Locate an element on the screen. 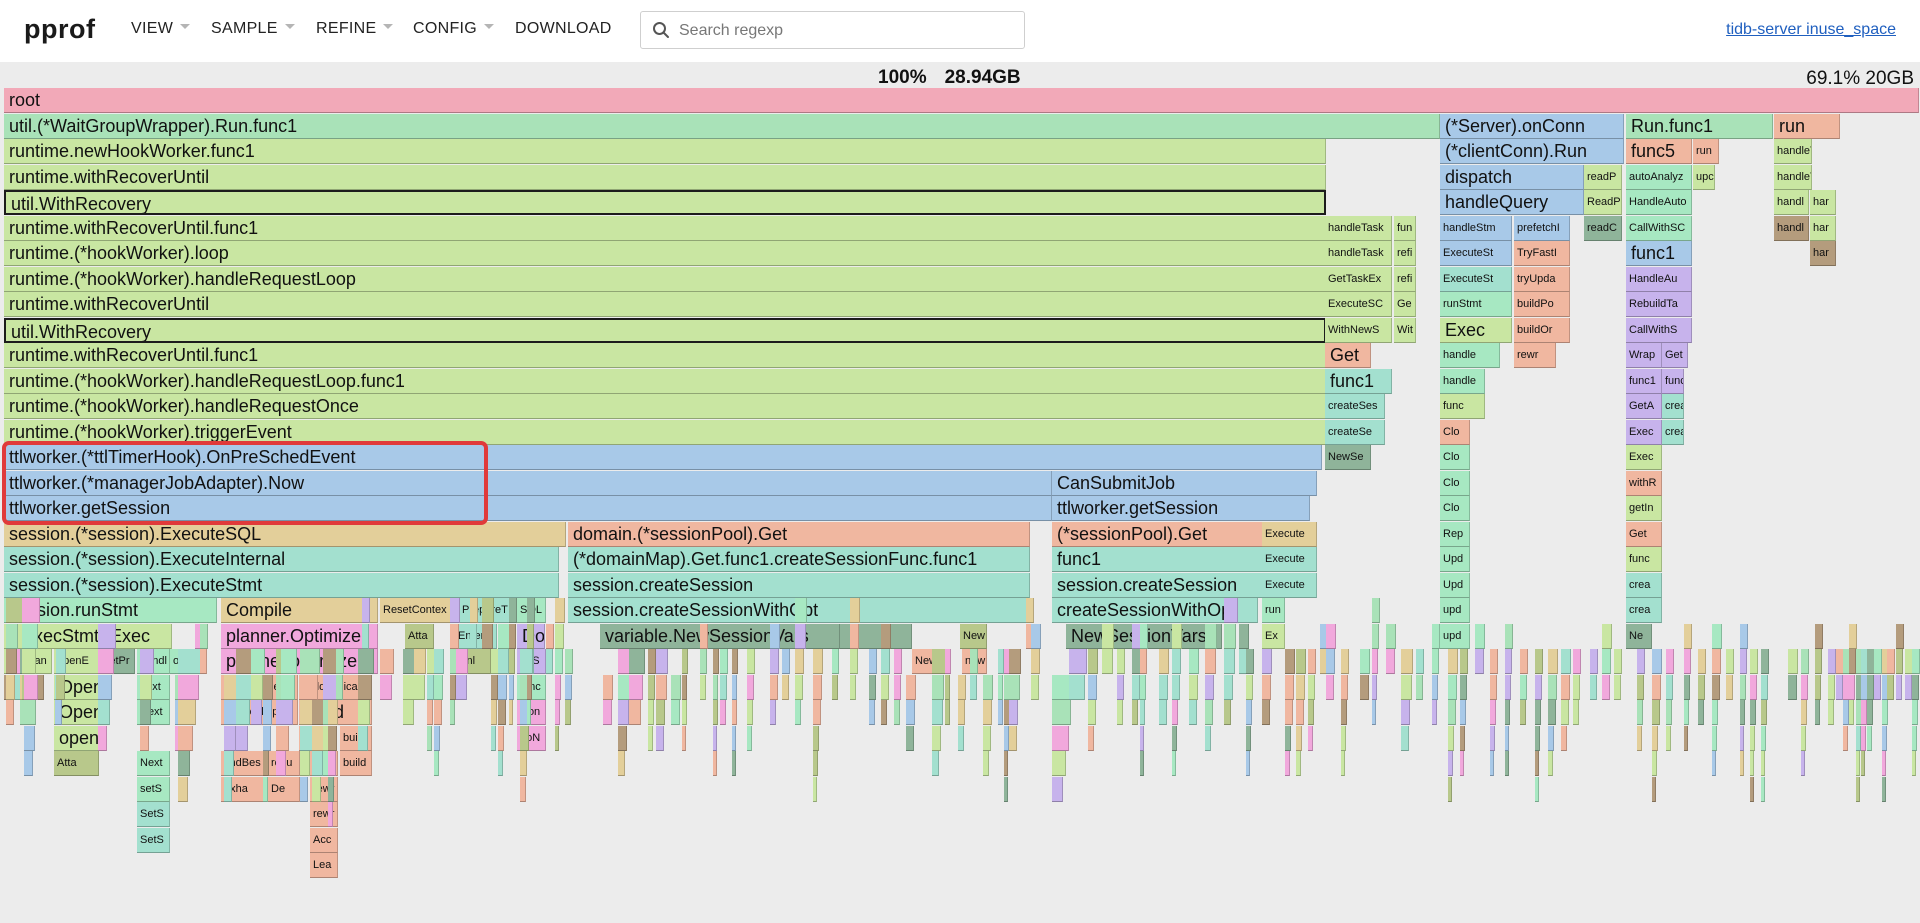 The image size is (1920, 923). flame-frame: Wrap is located at coordinates (1644, 355).